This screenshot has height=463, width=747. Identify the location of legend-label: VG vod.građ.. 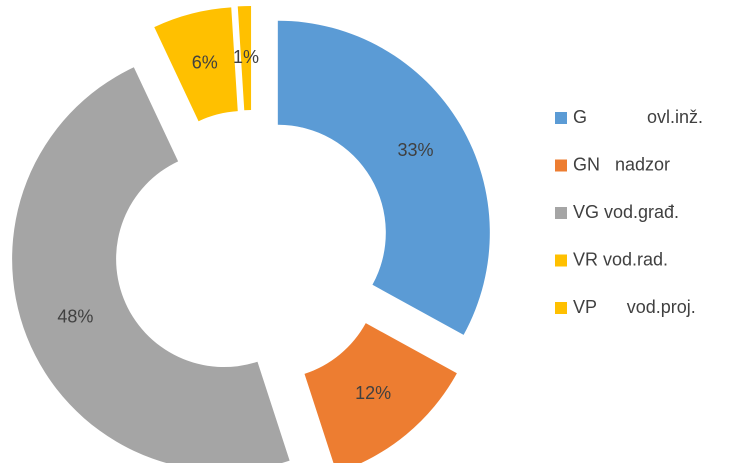
(626, 212).